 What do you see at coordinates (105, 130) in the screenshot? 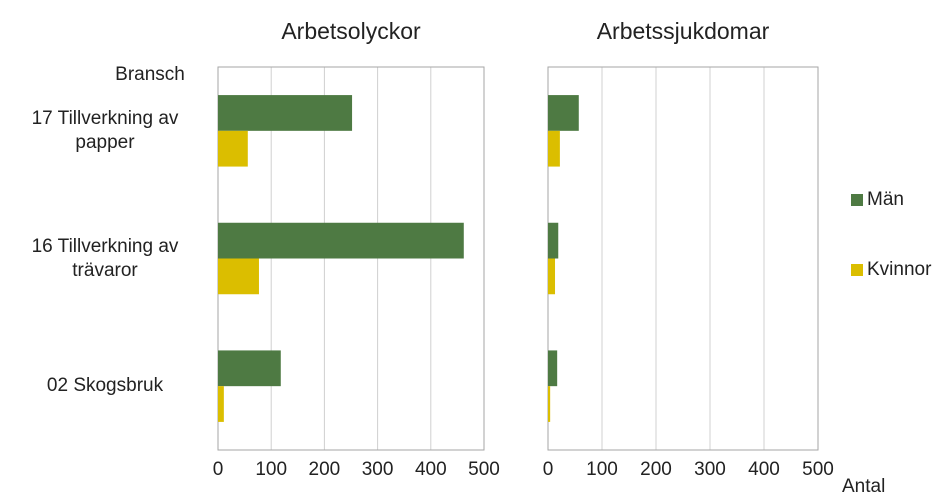
I see `y-tick-label: 17 Tillverkning av papper` at bounding box center [105, 130].